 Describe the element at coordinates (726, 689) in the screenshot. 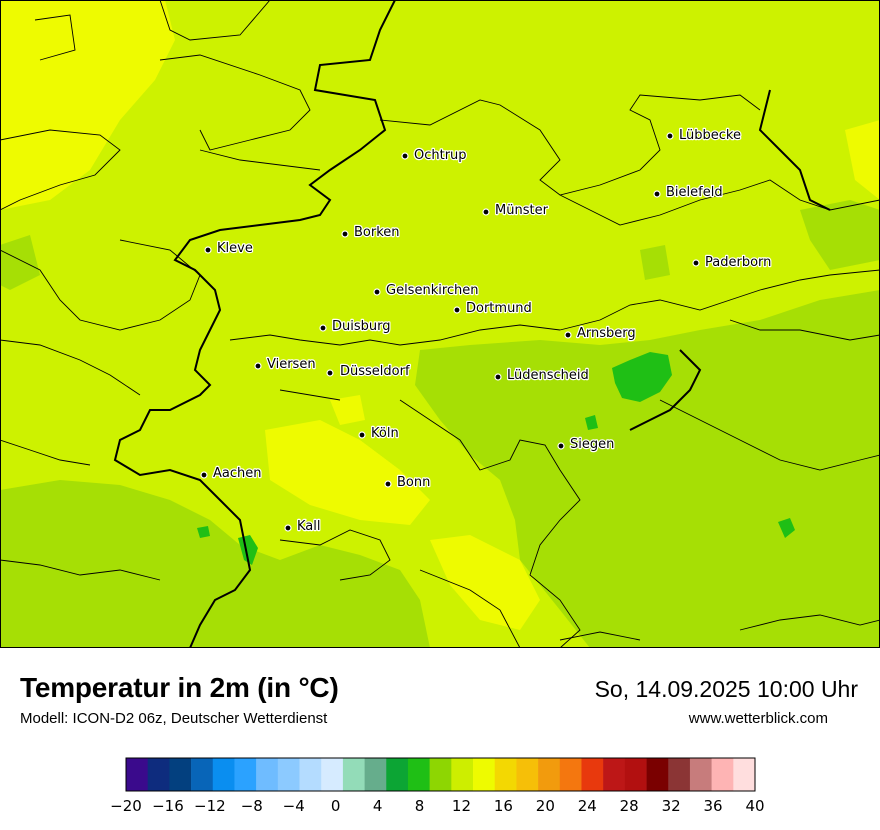

I see `forecast-datetime: So, 14.09.2025 10:00 Uhr` at that location.